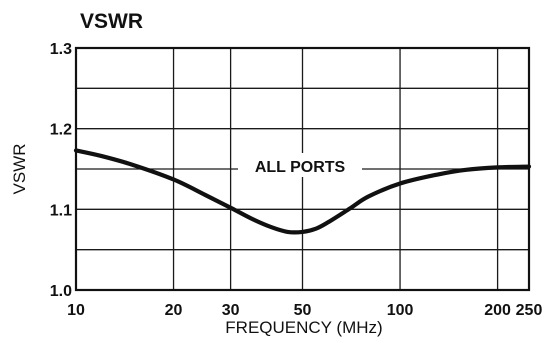 The width and height of the screenshot is (554, 341). I want to click on y-tick-label: 1.0, so click(61, 291).